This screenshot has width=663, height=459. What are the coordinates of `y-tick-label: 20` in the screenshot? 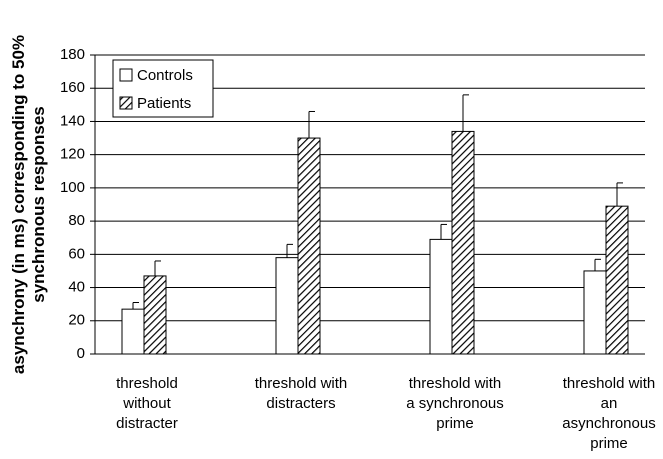 It's located at (76, 320).